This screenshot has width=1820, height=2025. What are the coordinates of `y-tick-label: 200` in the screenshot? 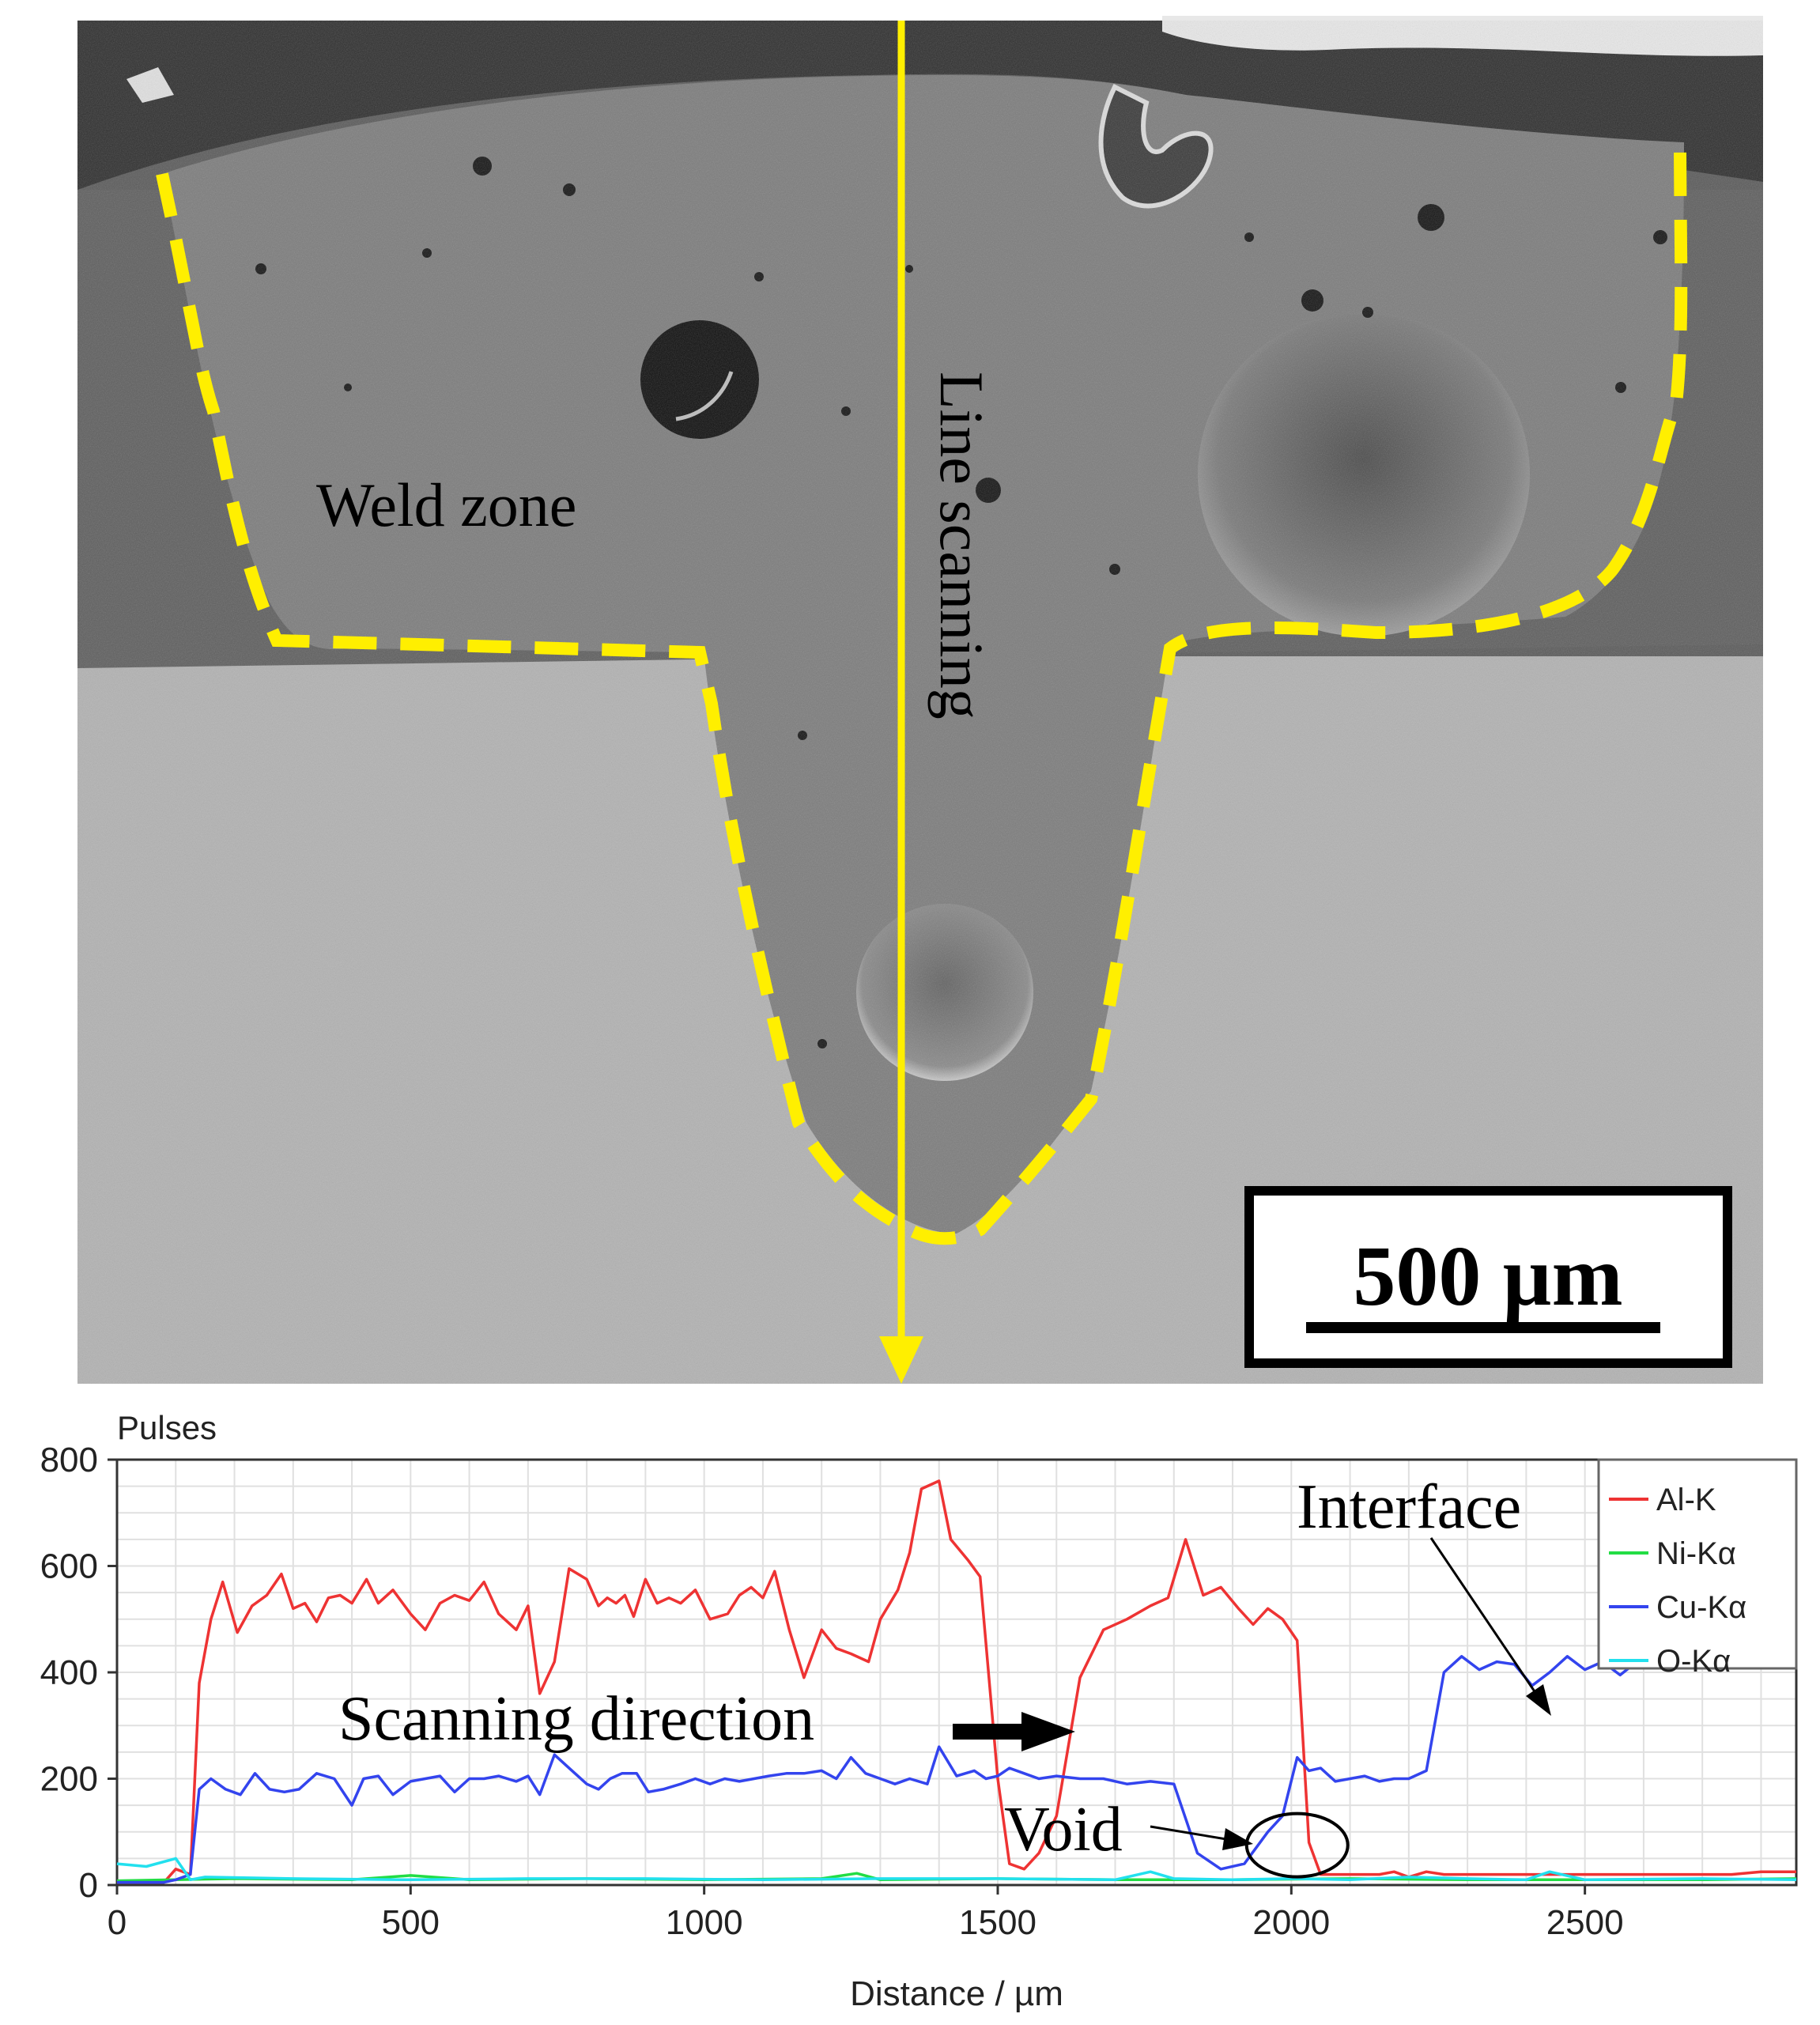 It's located at (69, 1779).